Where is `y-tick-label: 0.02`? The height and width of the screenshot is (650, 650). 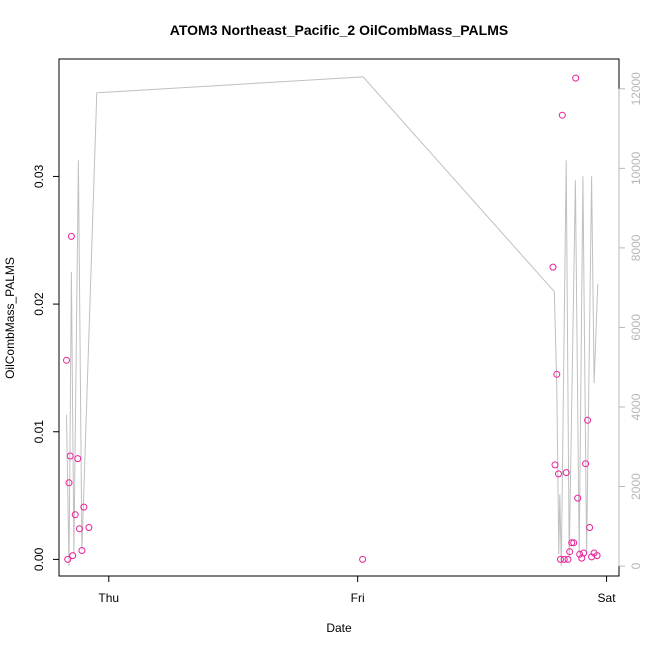
y-tick-label: 0.02 is located at coordinates (39, 304).